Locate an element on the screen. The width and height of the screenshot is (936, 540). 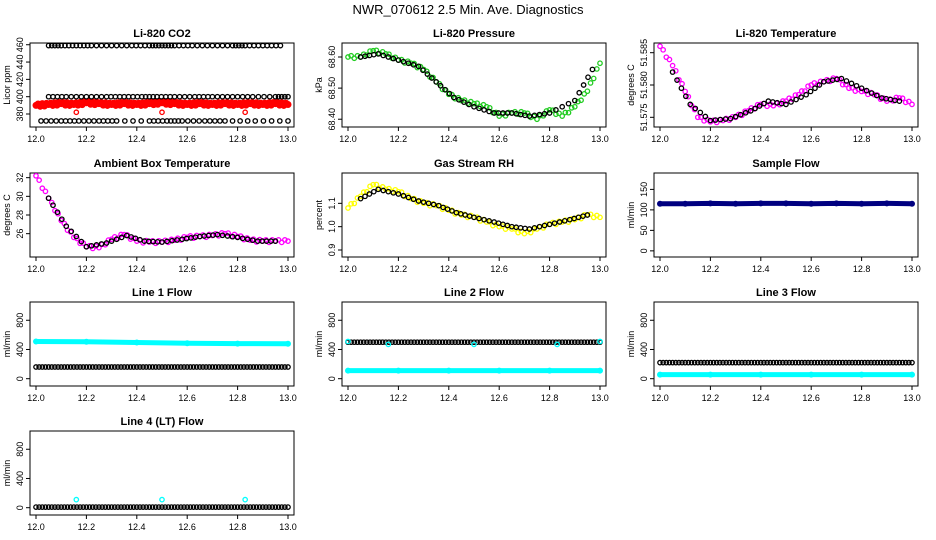
x-tick-label: 13.0 is located at coordinates (600, 139).